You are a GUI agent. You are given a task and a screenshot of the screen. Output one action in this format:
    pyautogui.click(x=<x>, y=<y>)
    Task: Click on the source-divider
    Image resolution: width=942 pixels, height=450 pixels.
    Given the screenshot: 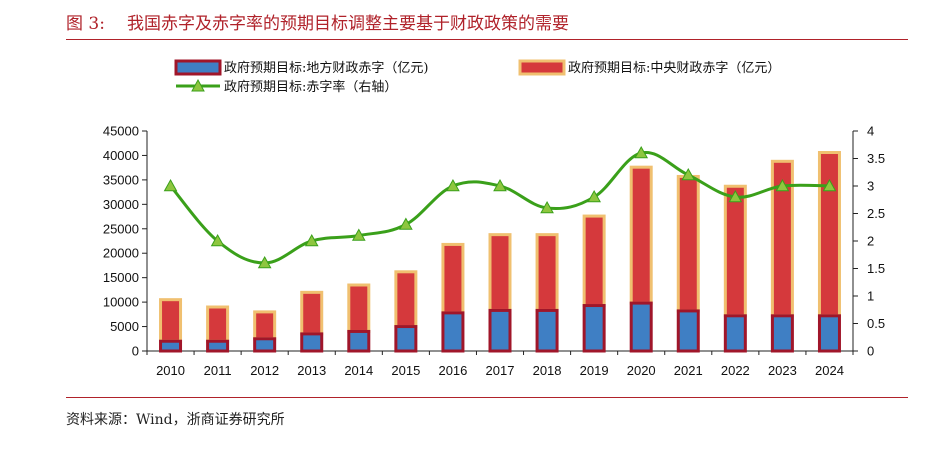 What is the action you would take?
    pyautogui.click(x=487, y=397)
    